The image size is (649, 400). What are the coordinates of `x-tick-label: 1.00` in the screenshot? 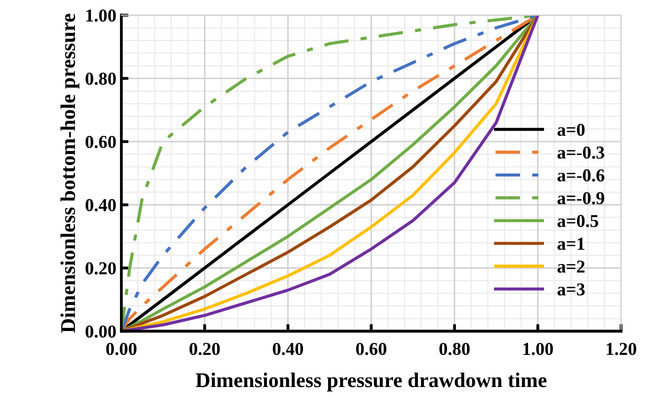 It's located at (538, 349).